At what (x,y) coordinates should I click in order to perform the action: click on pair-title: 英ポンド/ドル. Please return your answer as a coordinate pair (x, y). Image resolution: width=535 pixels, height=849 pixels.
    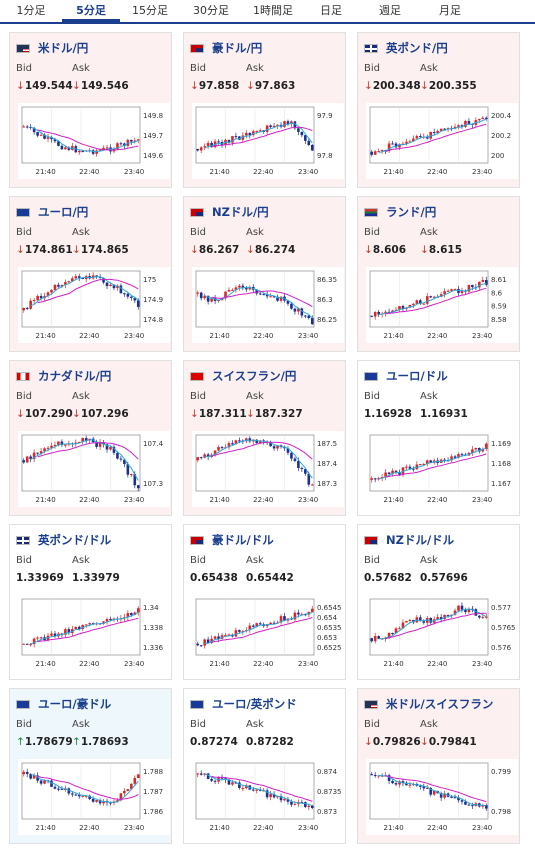
    Looking at the image, I should click on (63, 540).